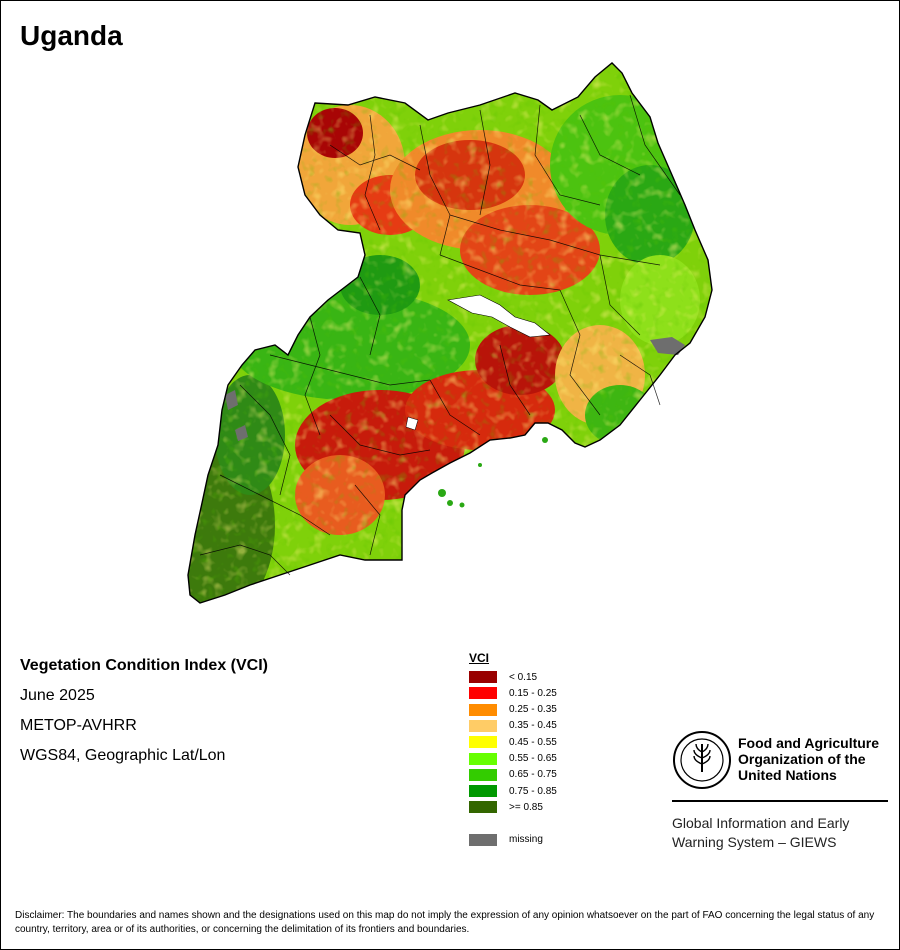  I want to click on legend-label-missing: missing, so click(526, 840).